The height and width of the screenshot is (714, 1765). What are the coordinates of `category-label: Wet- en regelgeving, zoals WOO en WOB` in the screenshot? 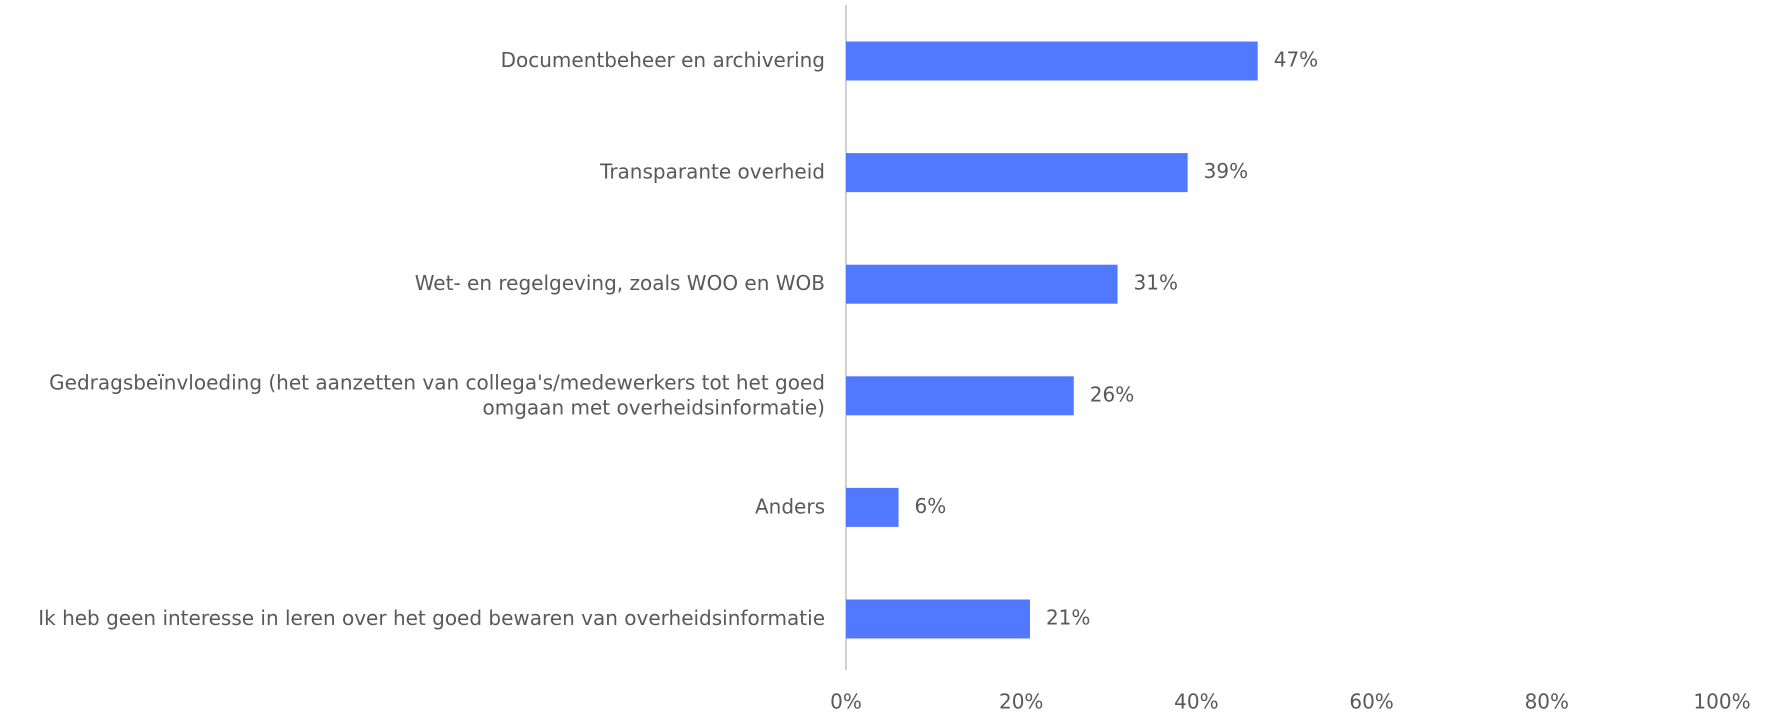 It's located at (620, 283).